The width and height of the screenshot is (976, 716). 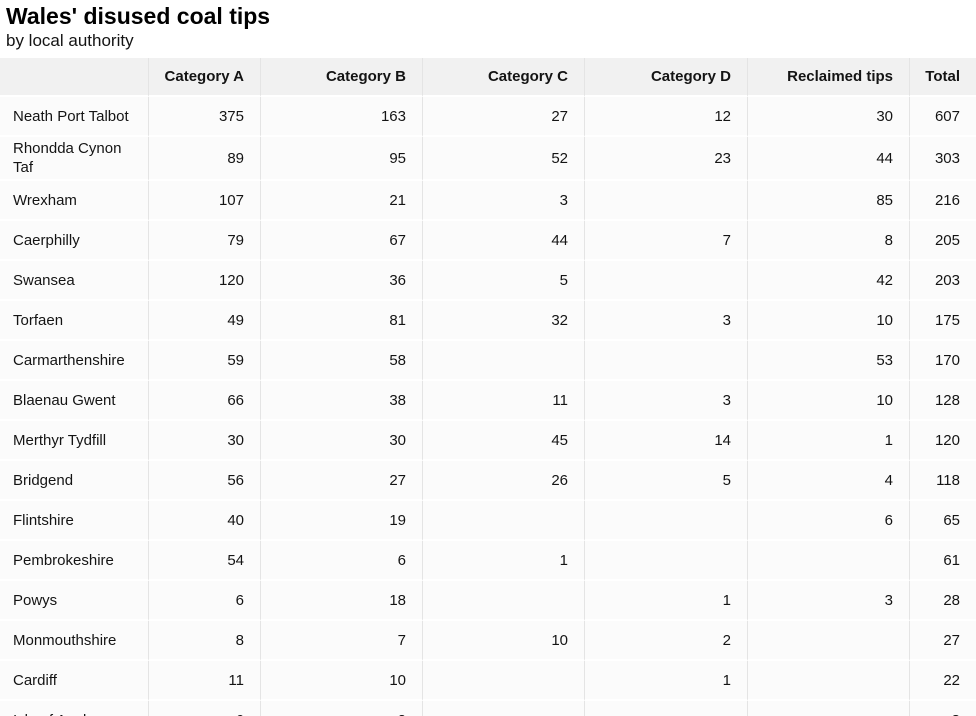 What do you see at coordinates (342, 361) in the screenshot?
I see `value-cell: 58` at bounding box center [342, 361].